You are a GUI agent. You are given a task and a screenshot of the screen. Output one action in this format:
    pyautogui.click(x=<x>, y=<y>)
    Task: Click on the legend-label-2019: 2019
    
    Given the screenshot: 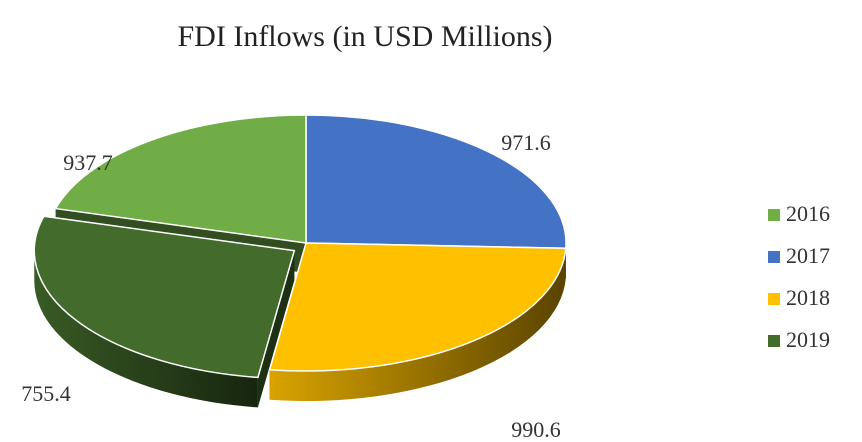 What is the action you would take?
    pyautogui.click(x=808, y=339)
    